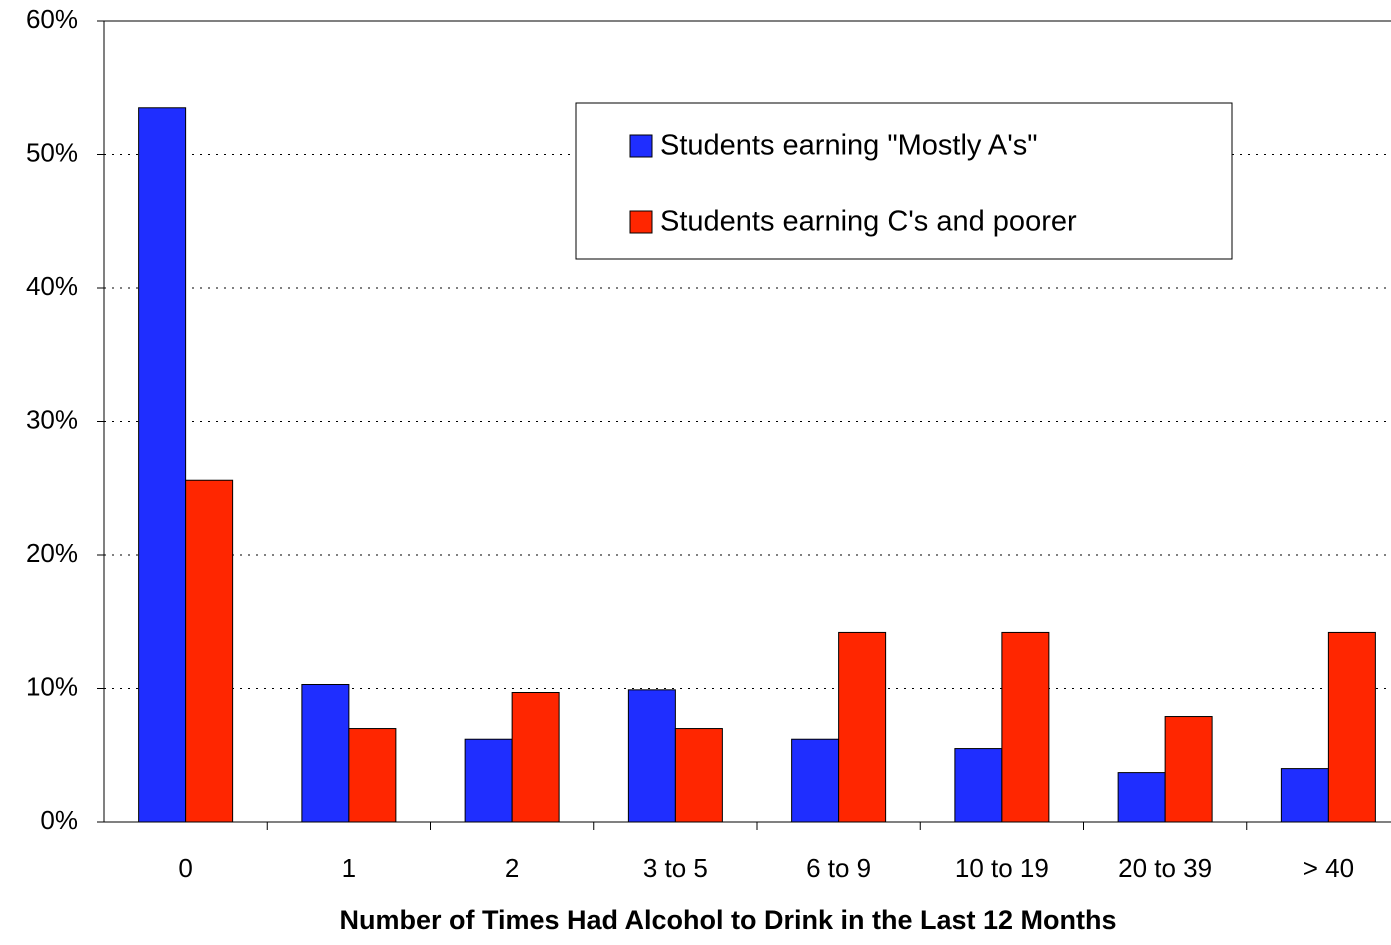  I want to click on x-tick-label: > 40, so click(1328, 868).